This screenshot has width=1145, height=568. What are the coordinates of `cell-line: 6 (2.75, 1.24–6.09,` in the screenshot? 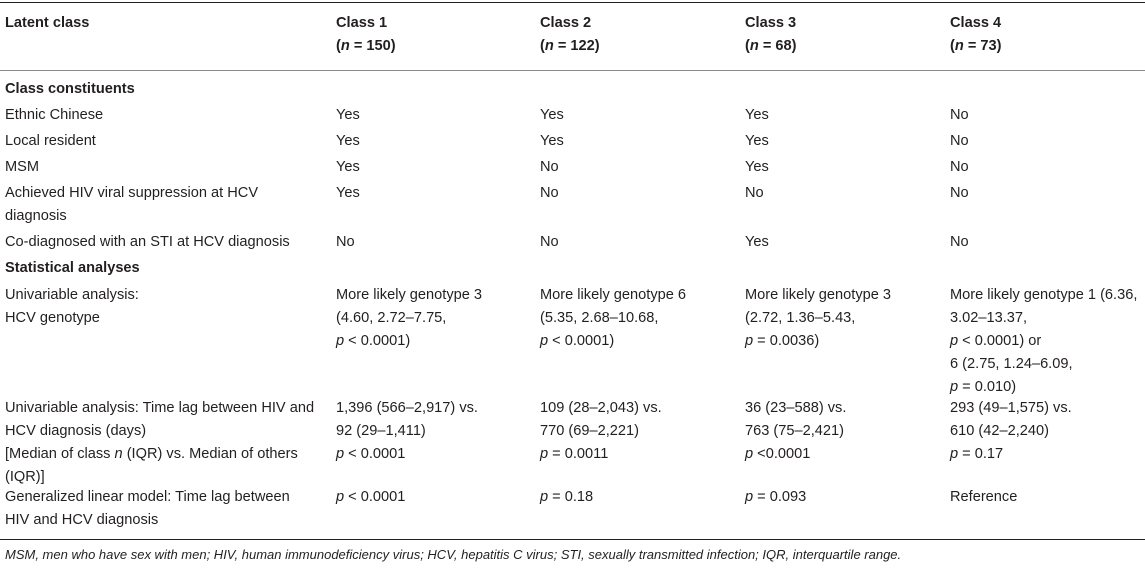 It's located at (1011, 364).